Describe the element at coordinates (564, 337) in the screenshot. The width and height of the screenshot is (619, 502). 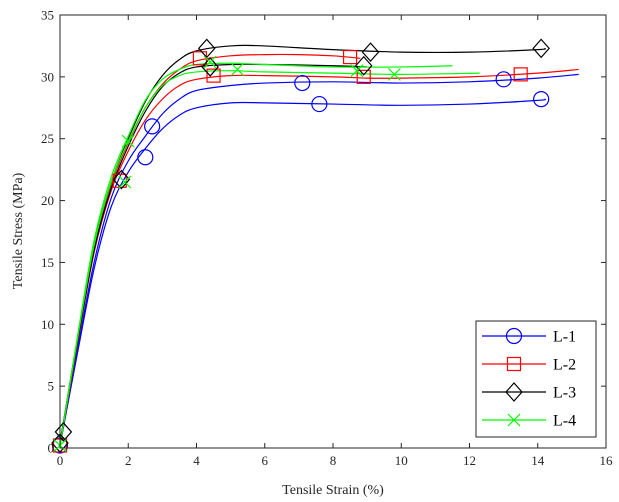
I see `legend-label-l-1: L-1` at that location.